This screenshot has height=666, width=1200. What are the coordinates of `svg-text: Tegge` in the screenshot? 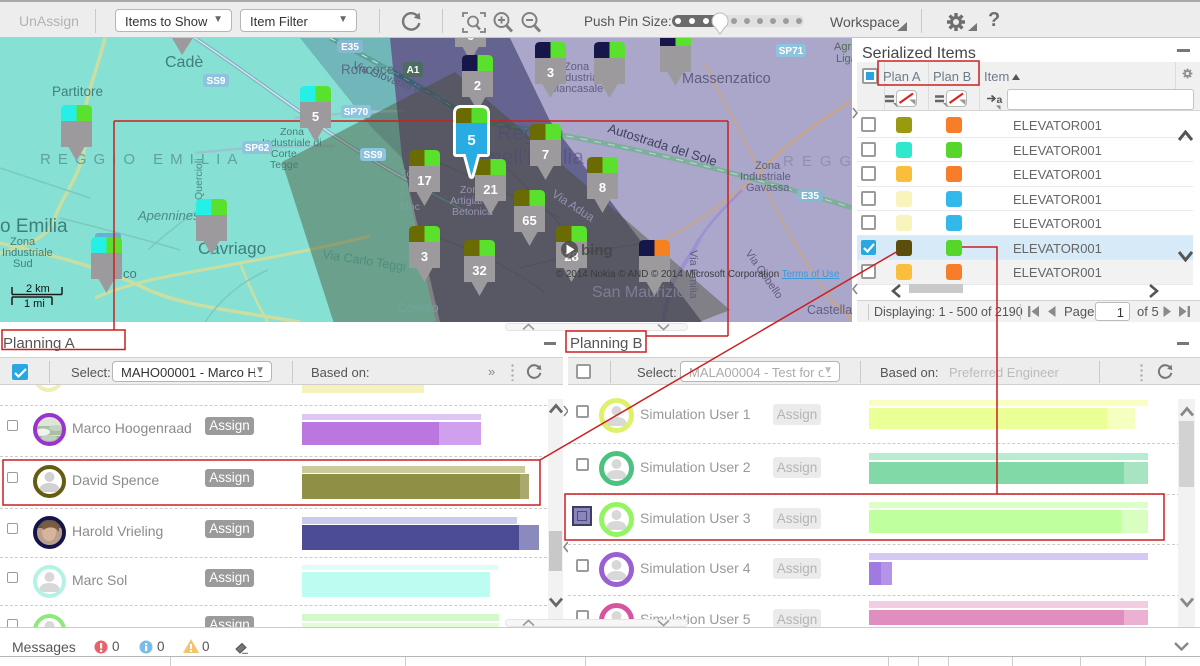 It's located at (284, 165).